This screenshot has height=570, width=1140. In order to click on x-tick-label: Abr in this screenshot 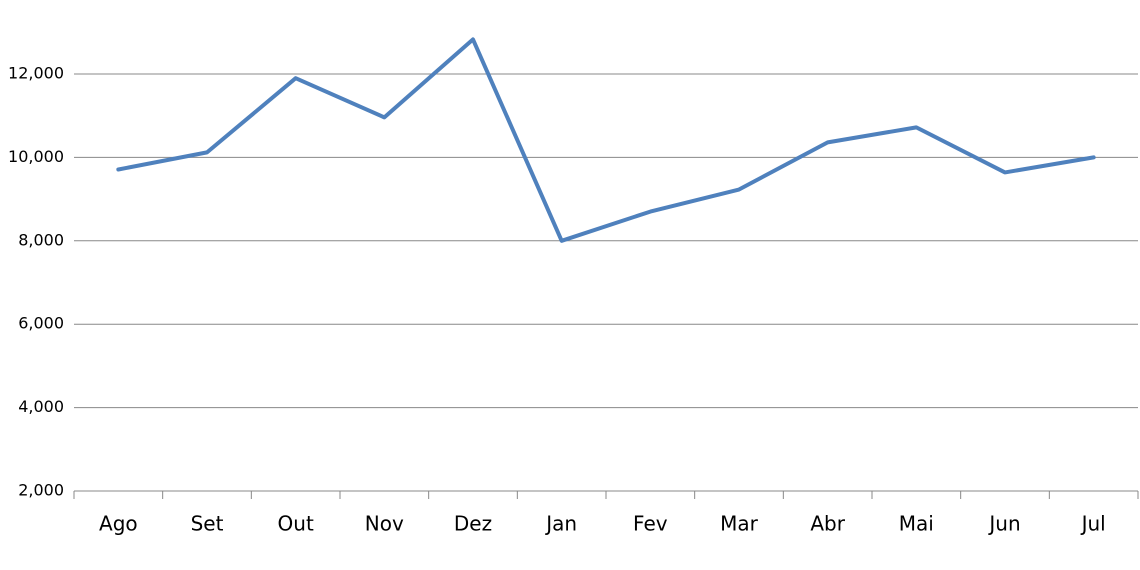, I will do `click(827, 524)`.